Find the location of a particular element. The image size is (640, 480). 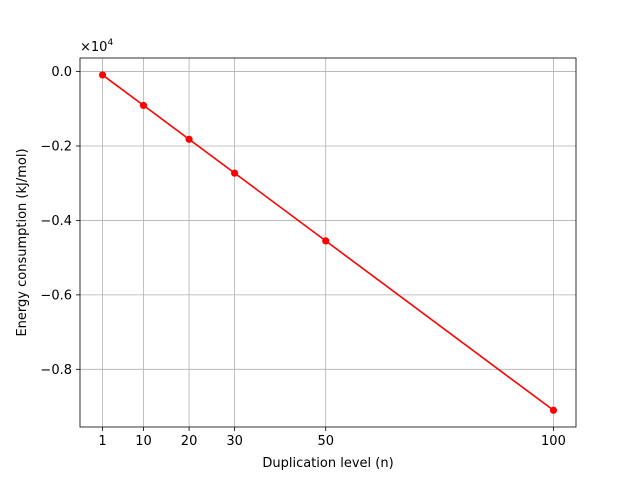

y-axis-ticks: 0.0 −0.2 −0.4 −0.6 −0.8 is located at coordinates (60, 221).